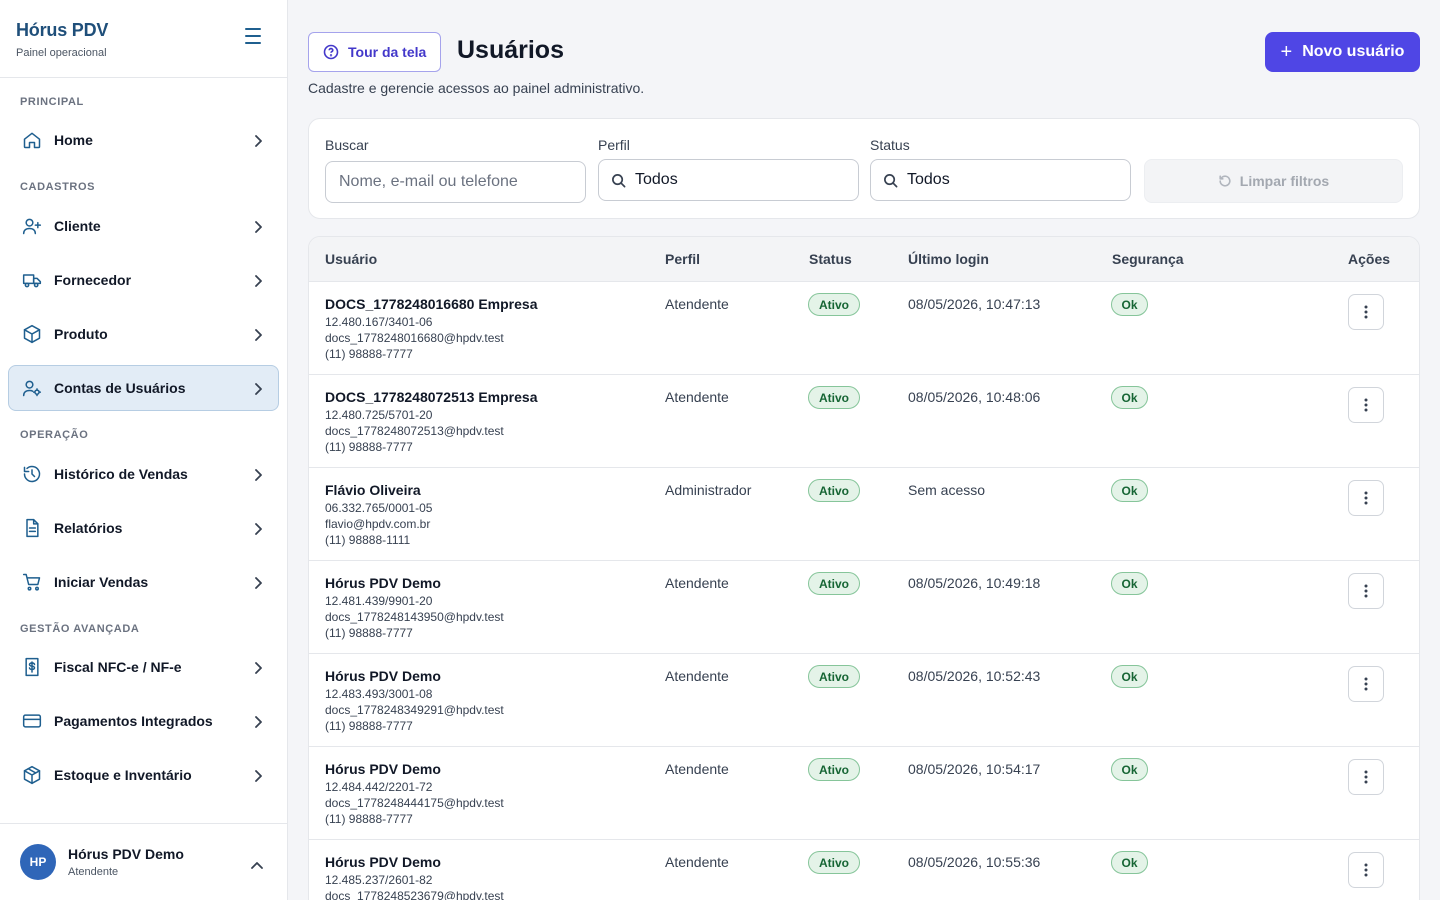 This screenshot has width=1440, height=900. Describe the element at coordinates (378, 524) in the screenshot. I see `user-email: flavio@hpdv.com.br` at that location.